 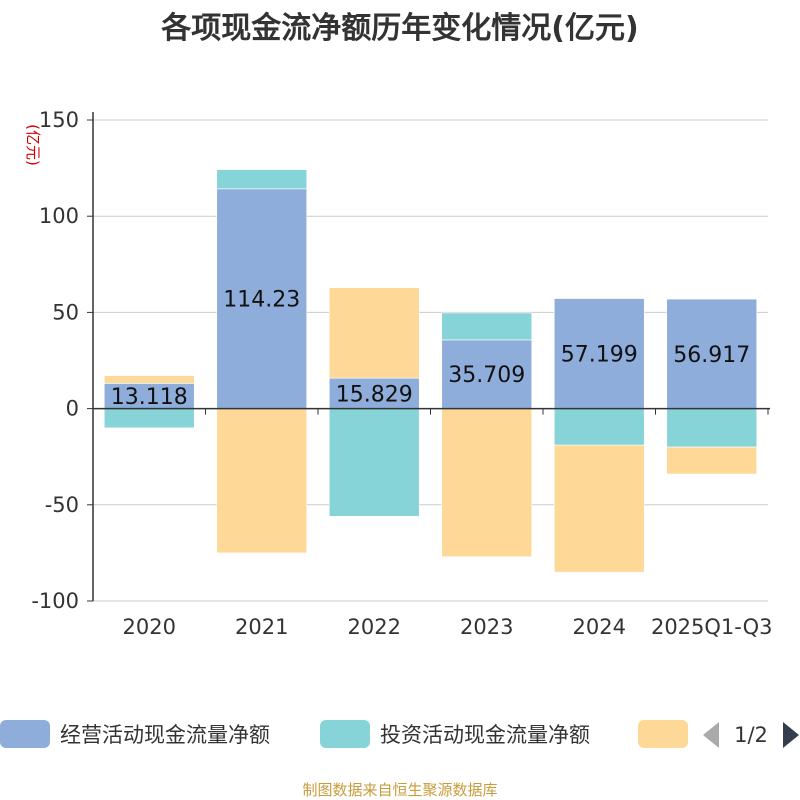 I want to click on x-tick-label: 2020, so click(x=149, y=627).